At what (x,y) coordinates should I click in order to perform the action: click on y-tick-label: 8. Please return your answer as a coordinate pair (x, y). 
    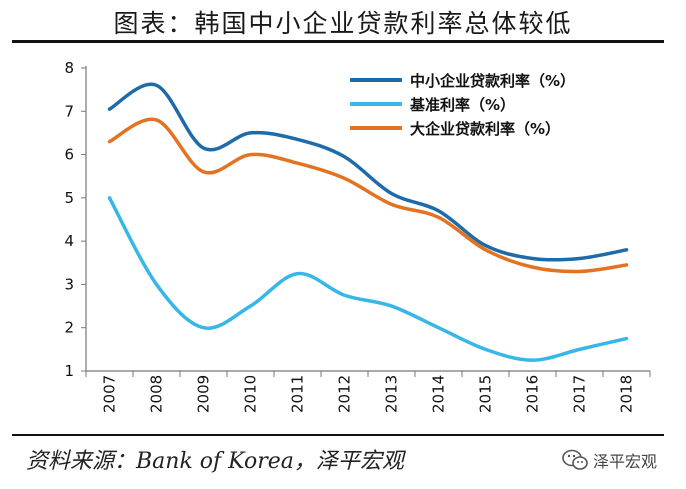
    Looking at the image, I should click on (69, 68).